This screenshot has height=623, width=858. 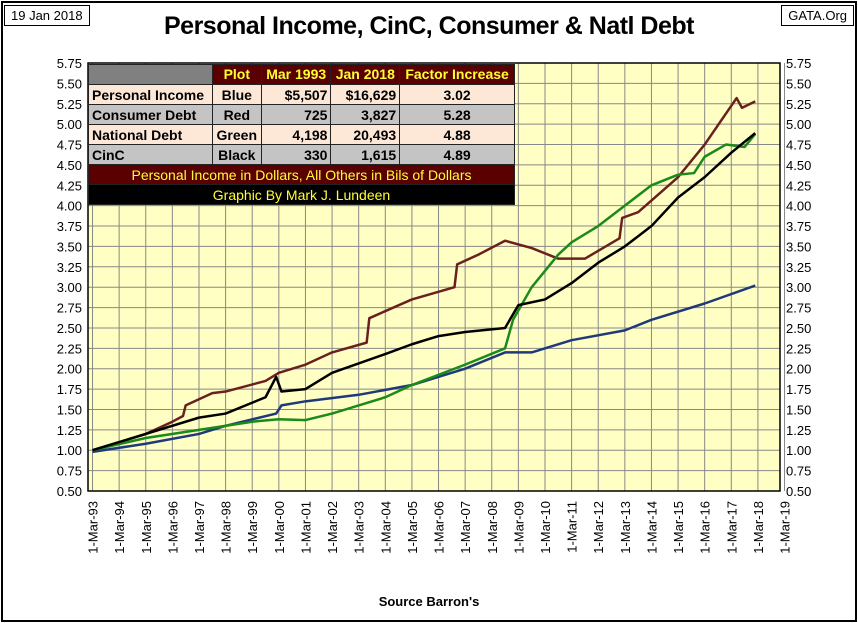 I want to click on y-tick-label-right: 2.50, so click(x=798, y=328).